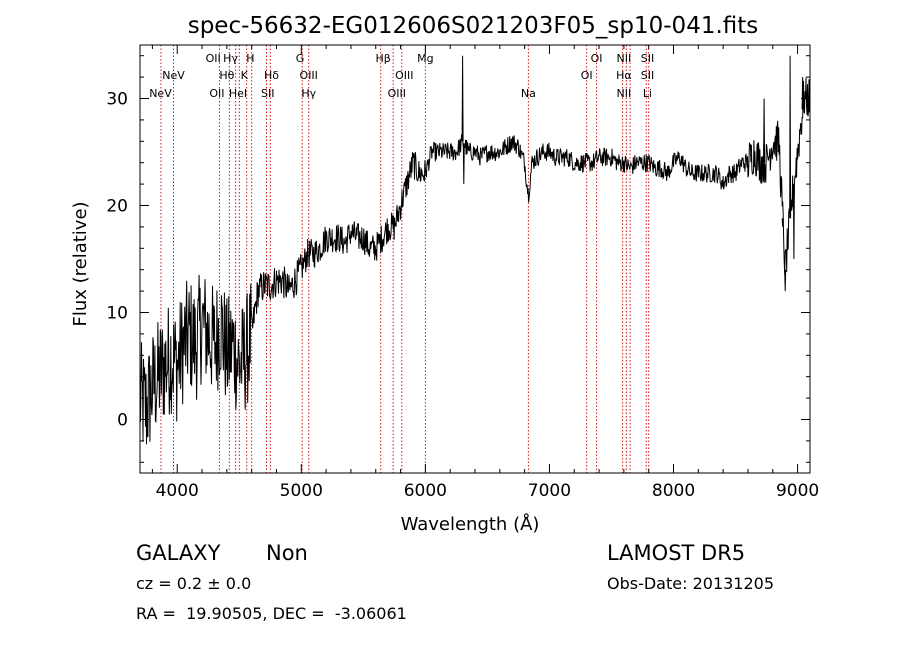 The height and width of the screenshot is (649, 900). What do you see at coordinates (213, 58) in the screenshot?
I see `line-label-0: OII` at bounding box center [213, 58].